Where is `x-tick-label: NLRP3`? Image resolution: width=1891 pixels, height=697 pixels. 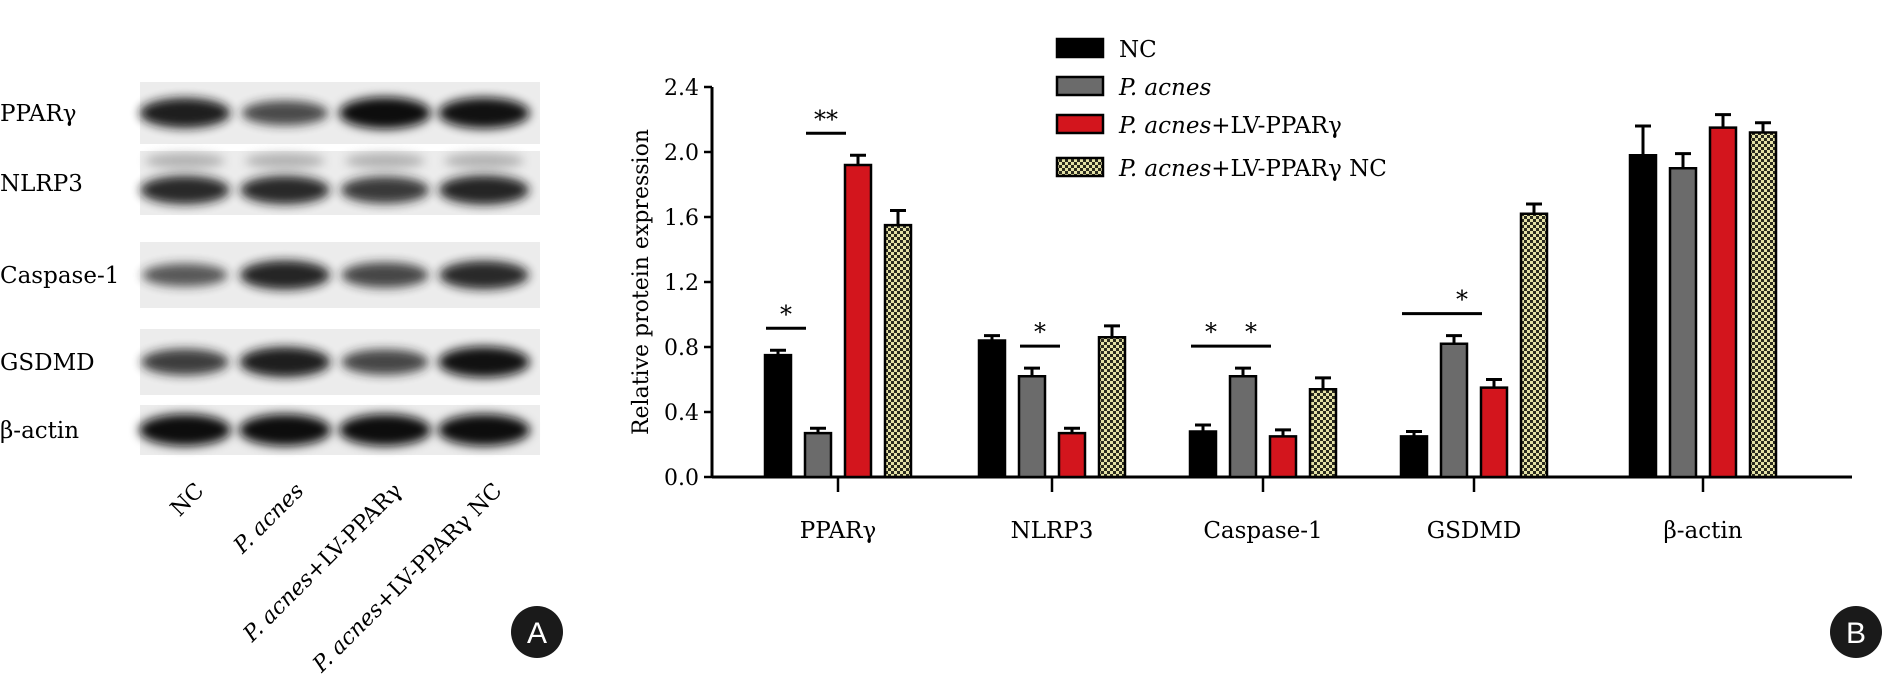 x-tick-label: NLRP3 is located at coordinates (1052, 531).